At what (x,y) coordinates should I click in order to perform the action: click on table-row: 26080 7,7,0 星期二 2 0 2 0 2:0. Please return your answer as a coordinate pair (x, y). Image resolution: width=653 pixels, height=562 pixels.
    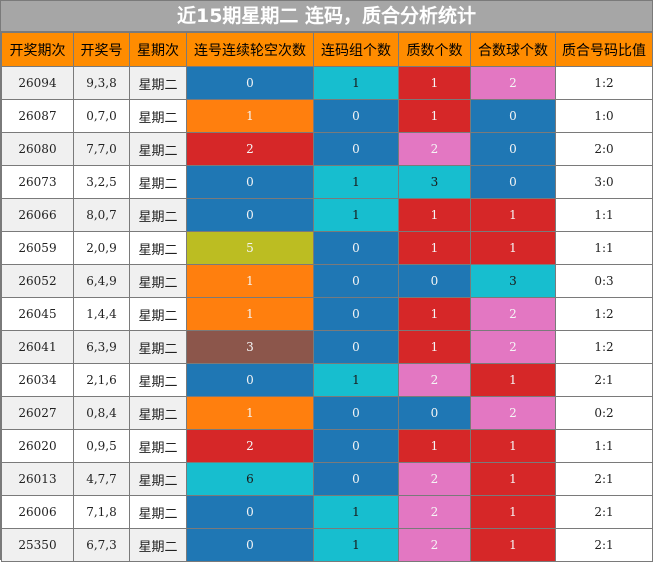
    Looking at the image, I should click on (327, 149).